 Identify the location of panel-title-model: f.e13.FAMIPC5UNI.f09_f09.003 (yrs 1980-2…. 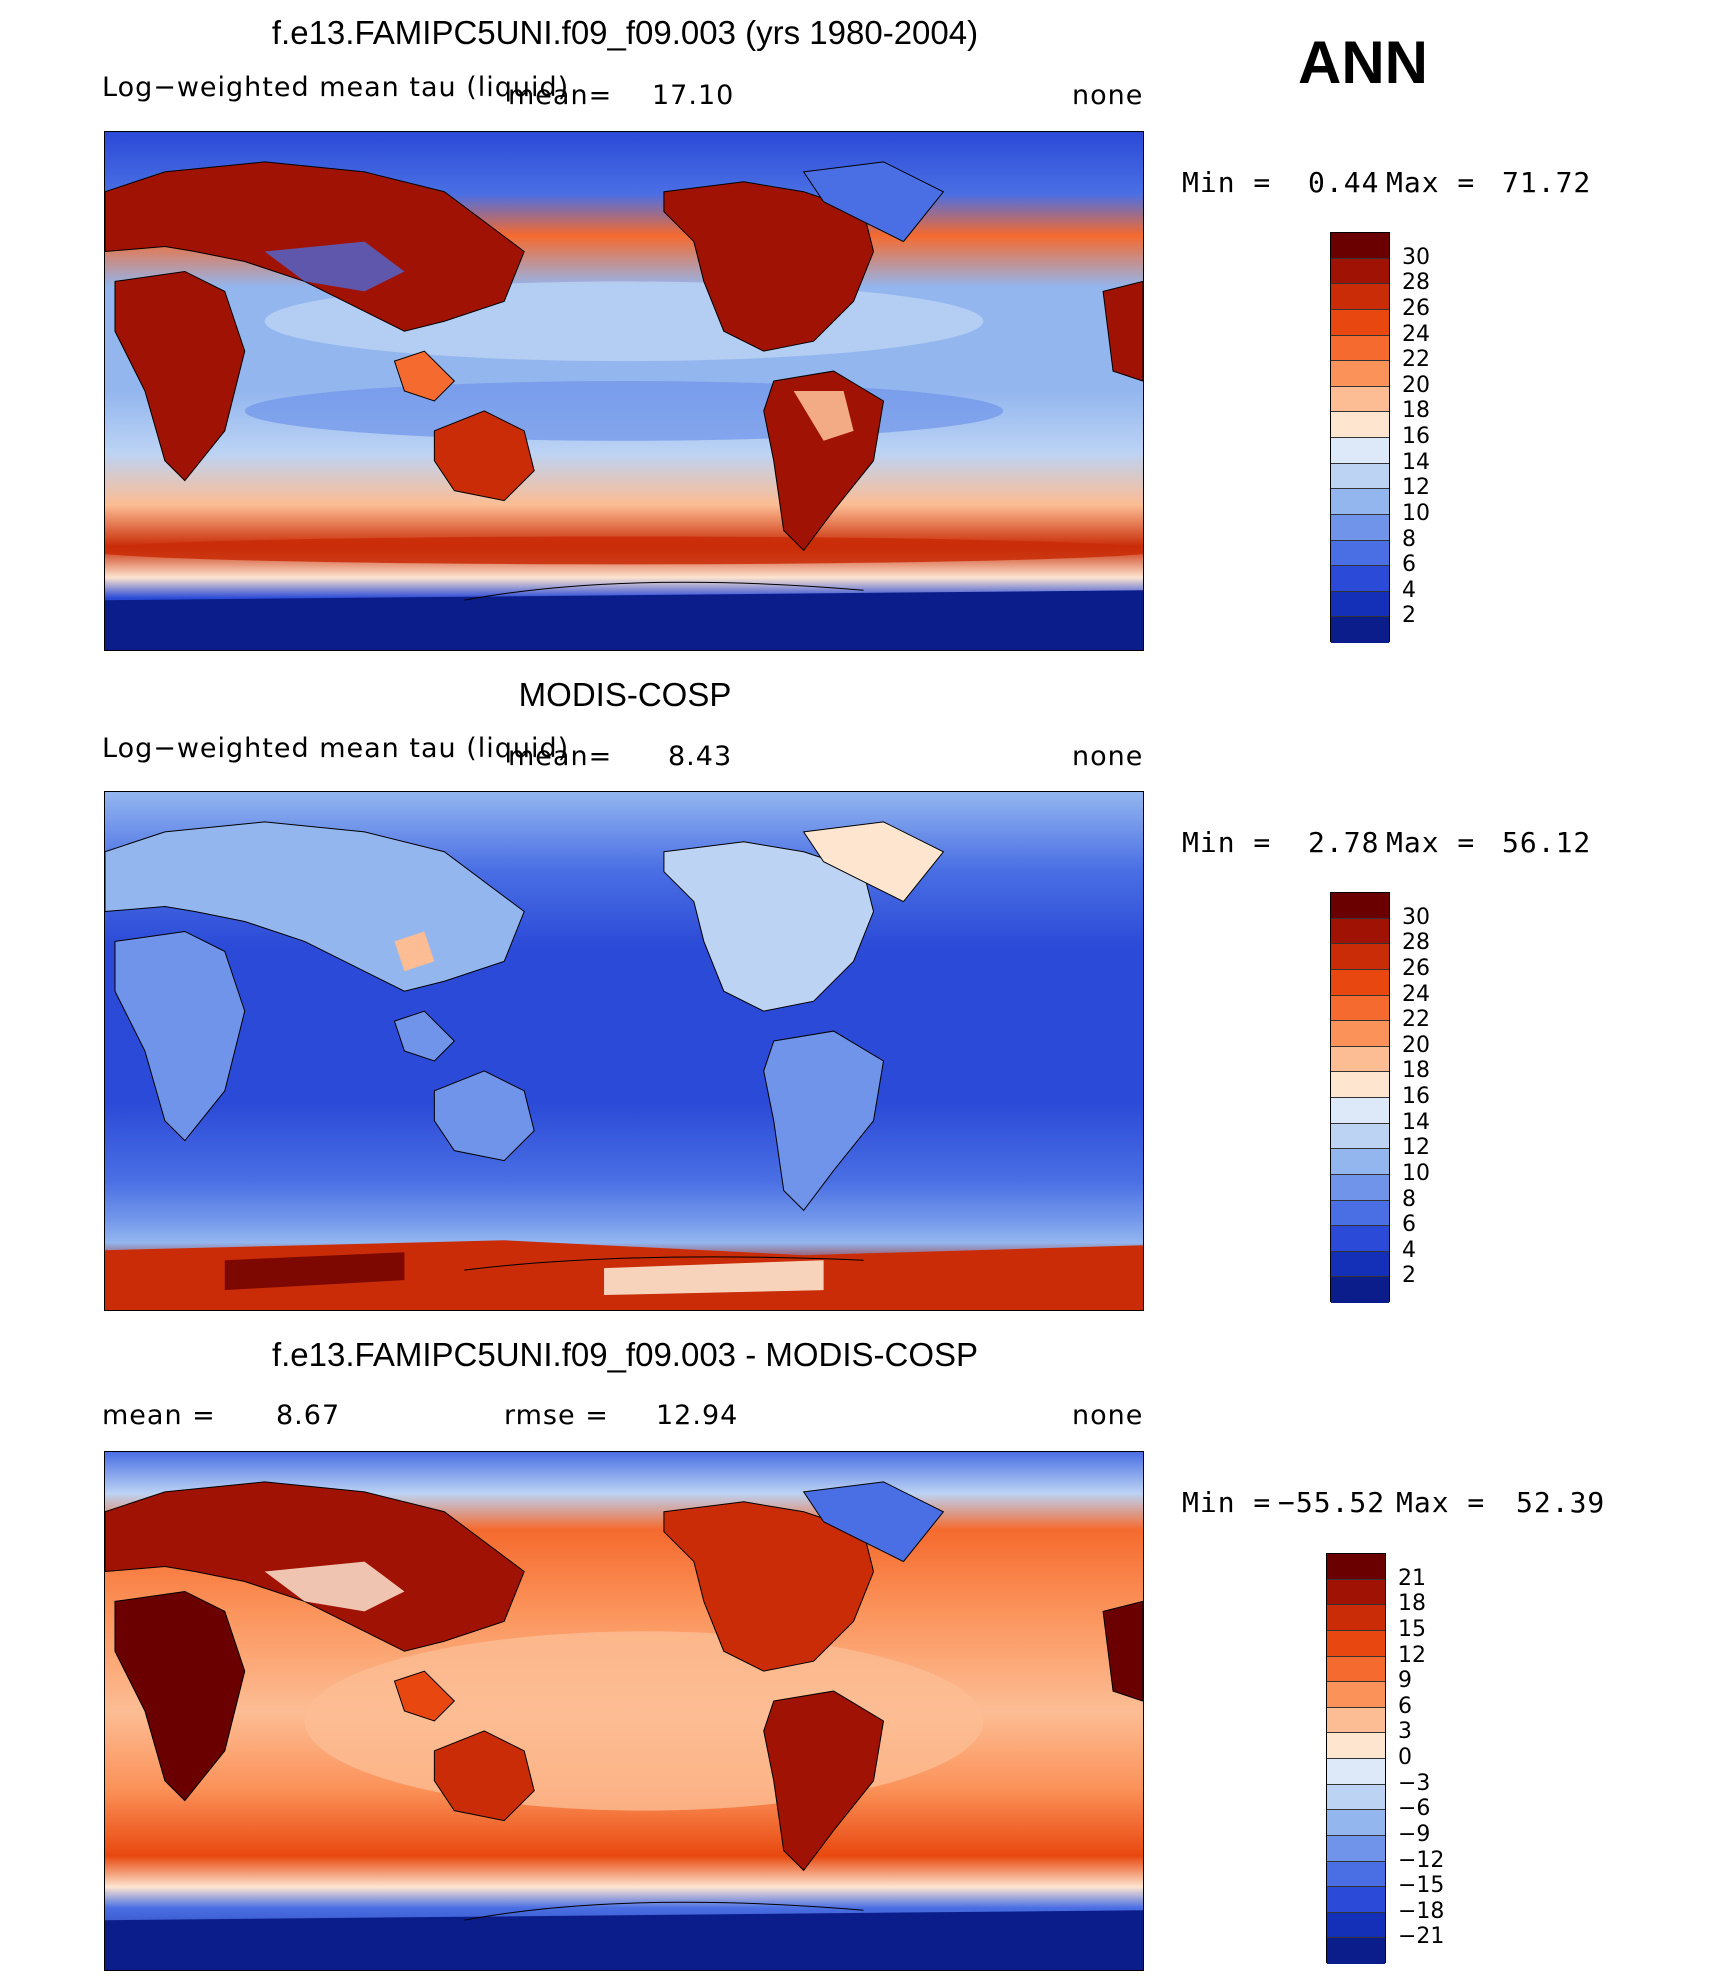
(625, 32).